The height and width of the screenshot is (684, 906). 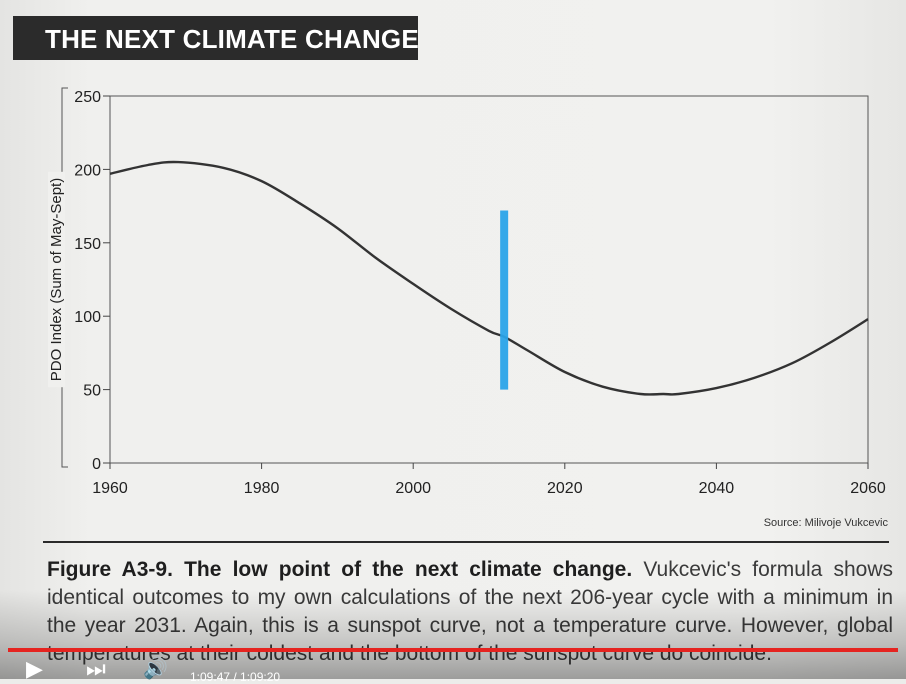 I want to click on progress-fill, so click(x=453, y=650).